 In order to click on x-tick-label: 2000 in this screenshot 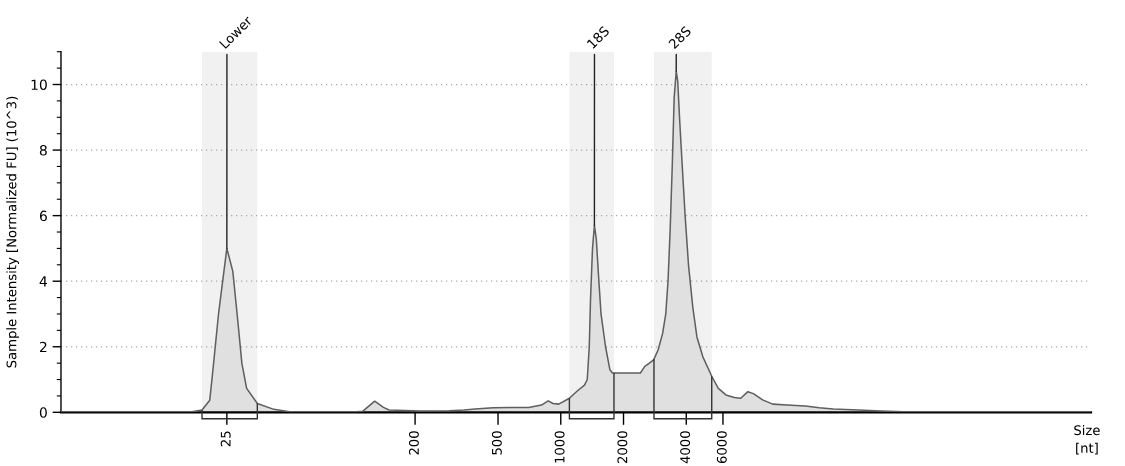, I will do `click(622, 447)`.